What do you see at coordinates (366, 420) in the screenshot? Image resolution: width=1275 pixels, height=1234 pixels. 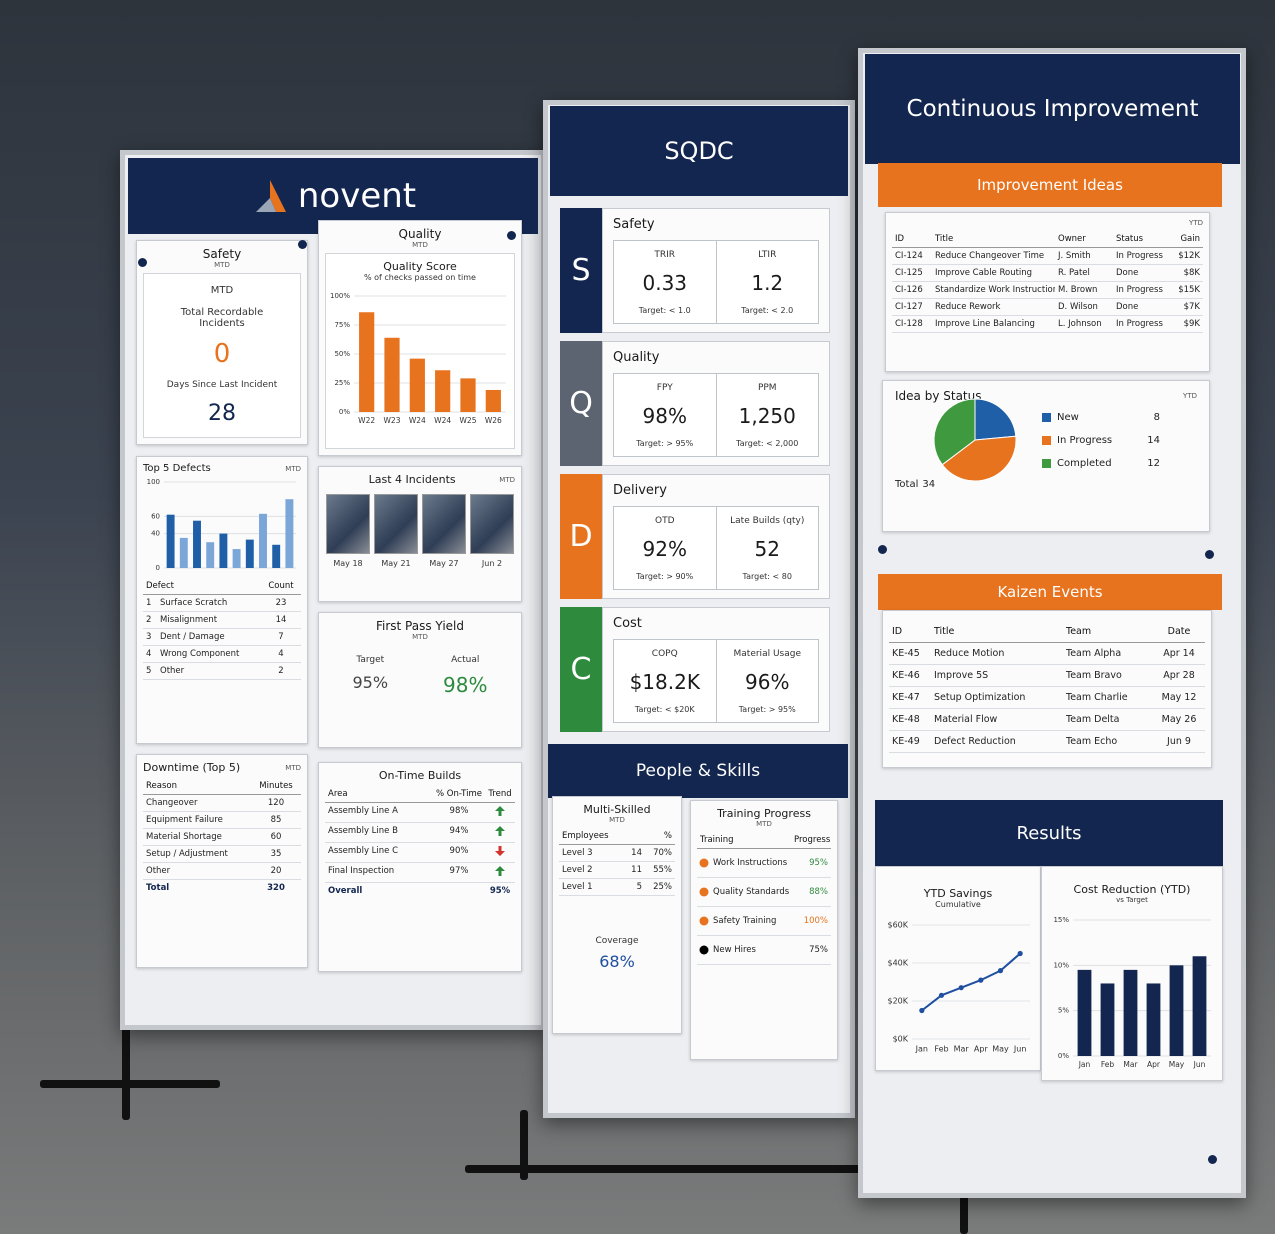 I see `x-tick-label: W22` at bounding box center [366, 420].